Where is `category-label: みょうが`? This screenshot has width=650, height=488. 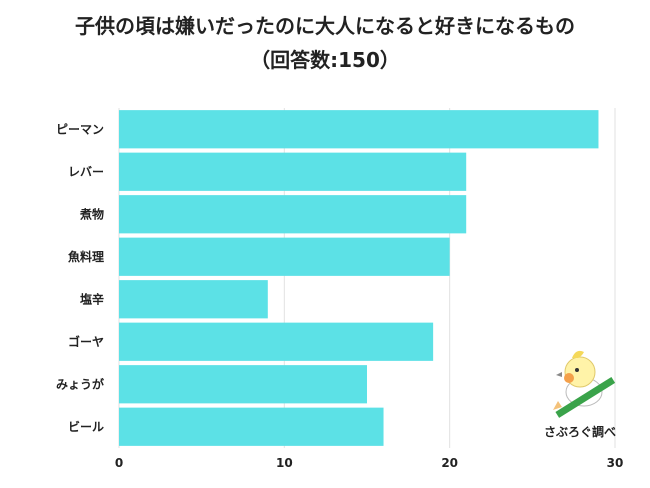
category-label: みょうが is located at coordinates (80, 383).